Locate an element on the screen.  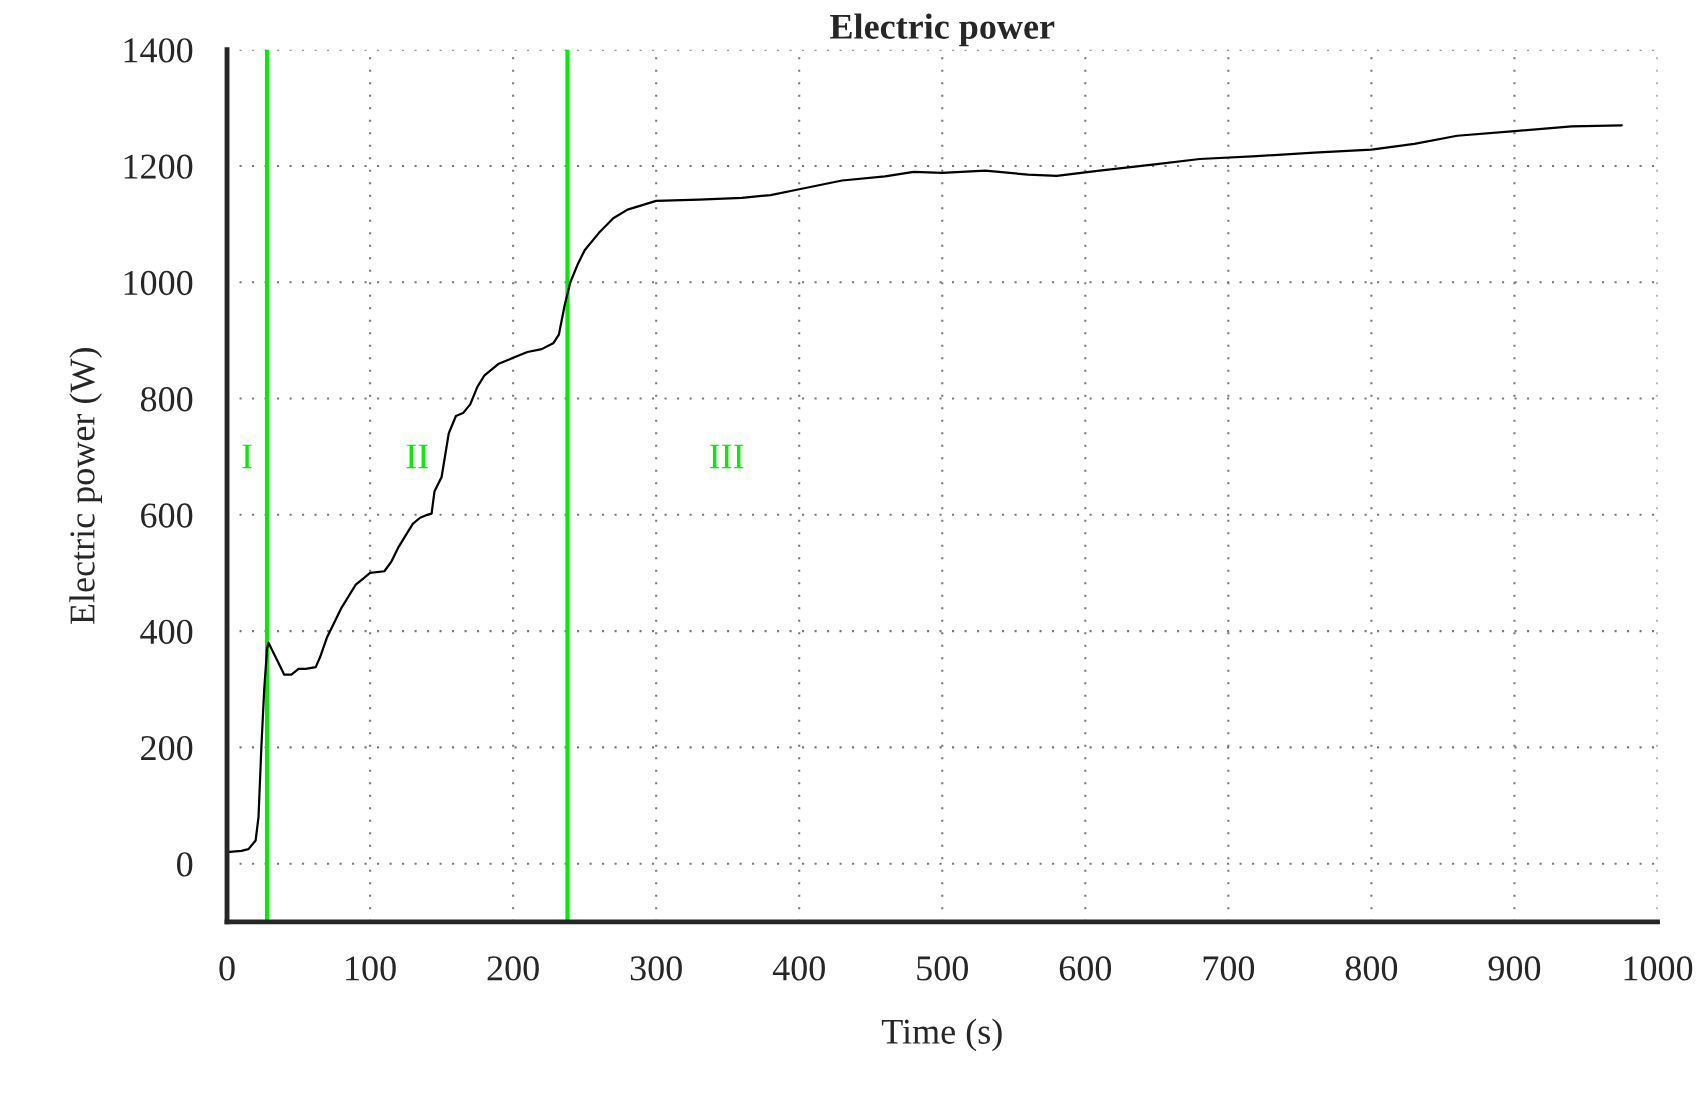
y-tick-label: 400 is located at coordinates (166, 631).